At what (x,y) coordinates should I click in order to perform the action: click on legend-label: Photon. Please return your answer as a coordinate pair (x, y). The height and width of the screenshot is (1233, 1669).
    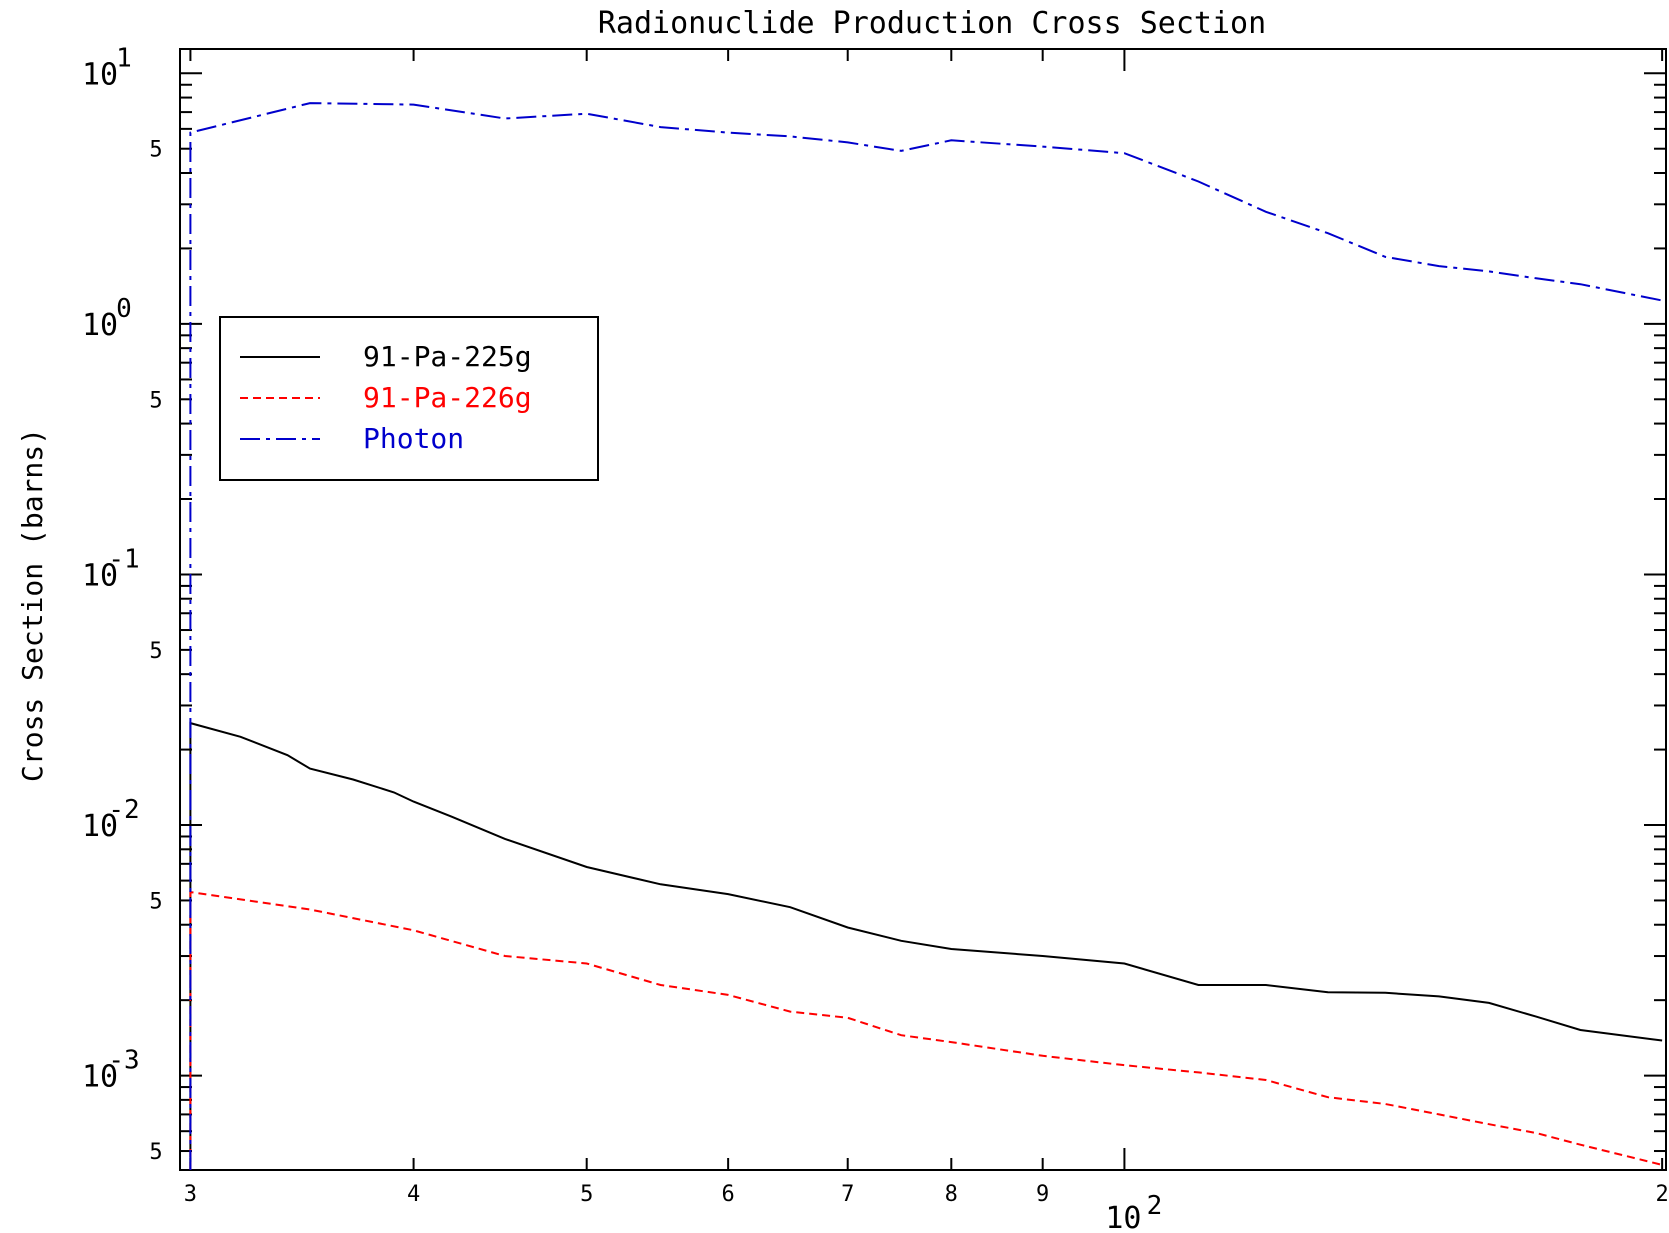
    Looking at the image, I should click on (413, 438).